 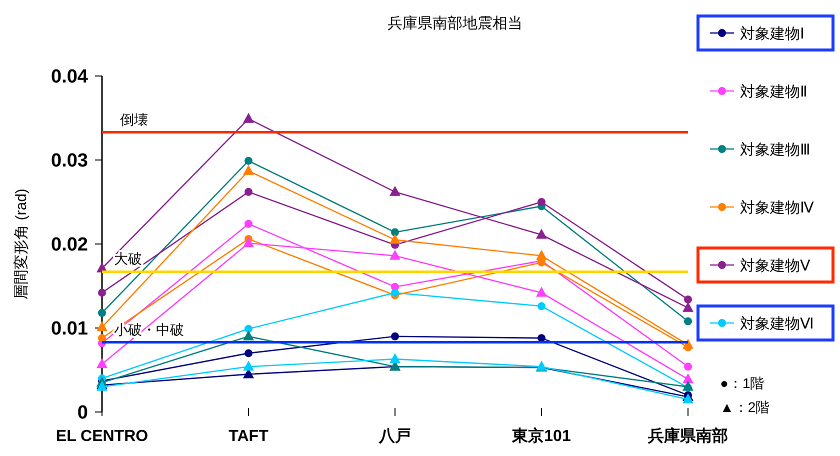 What do you see at coordinates (777, 323) in the screenshot?
I see `legend-label: 対象建物Ⅵ` at bounding box center [777, 323].